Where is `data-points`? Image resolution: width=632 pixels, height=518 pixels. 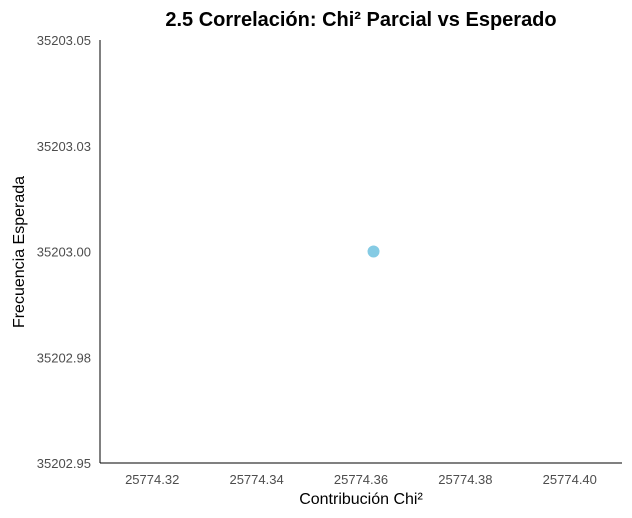 data-points is located at coordinates (373, 251).